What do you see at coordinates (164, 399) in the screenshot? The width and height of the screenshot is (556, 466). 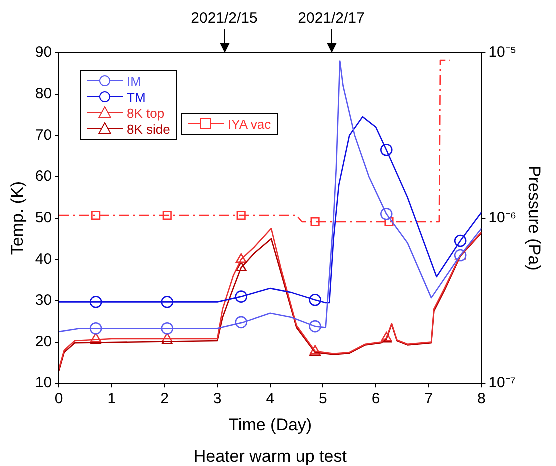 I see `x-tick-label: 2` at bounding box center [164, 399].